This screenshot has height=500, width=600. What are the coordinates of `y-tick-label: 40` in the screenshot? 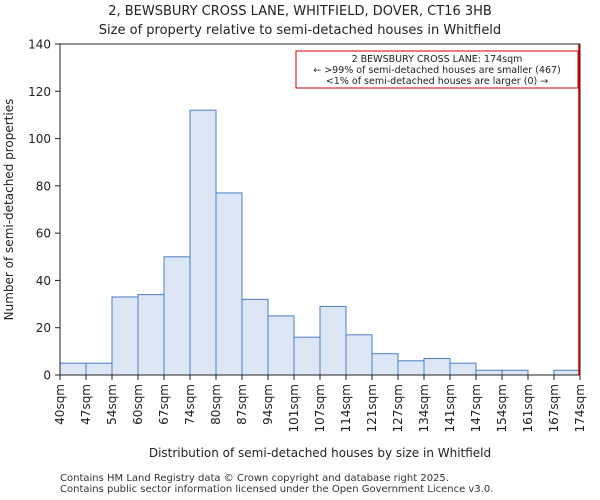 It's located at (43, 281).